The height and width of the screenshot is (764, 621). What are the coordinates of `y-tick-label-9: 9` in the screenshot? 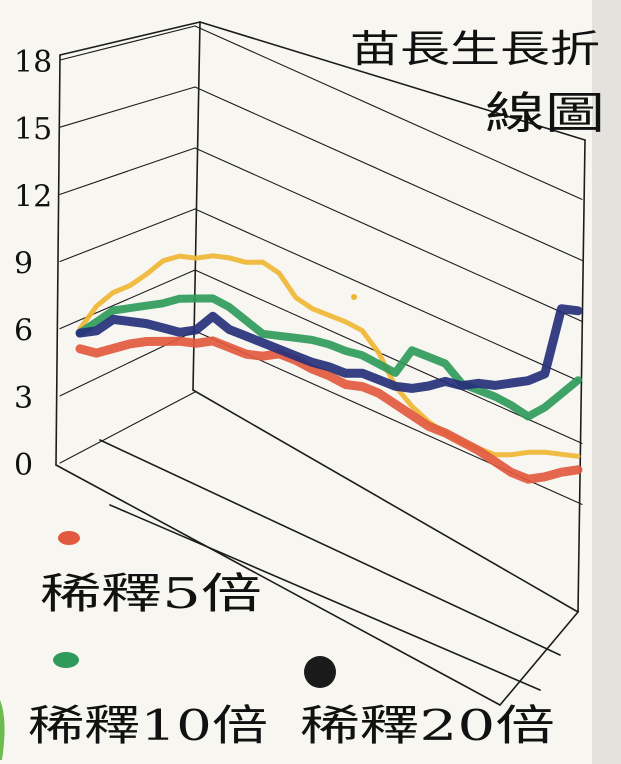 It's located at (23, 264).